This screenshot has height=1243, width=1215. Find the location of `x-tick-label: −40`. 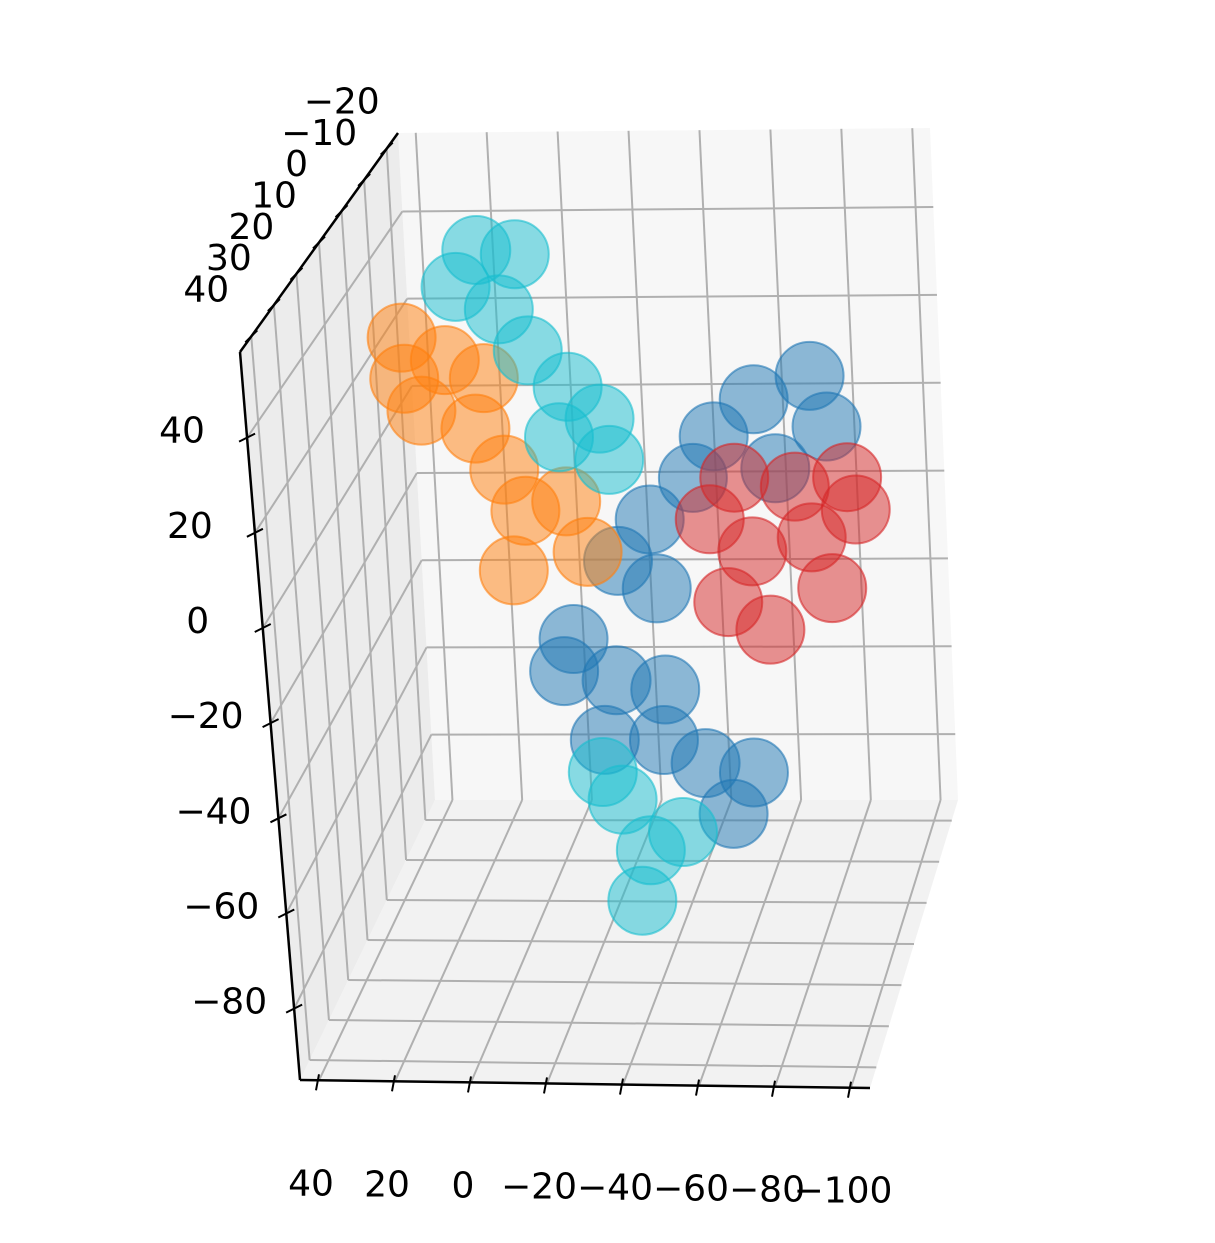

x-tick-label: −40 is located at coordinates (615, 1188).